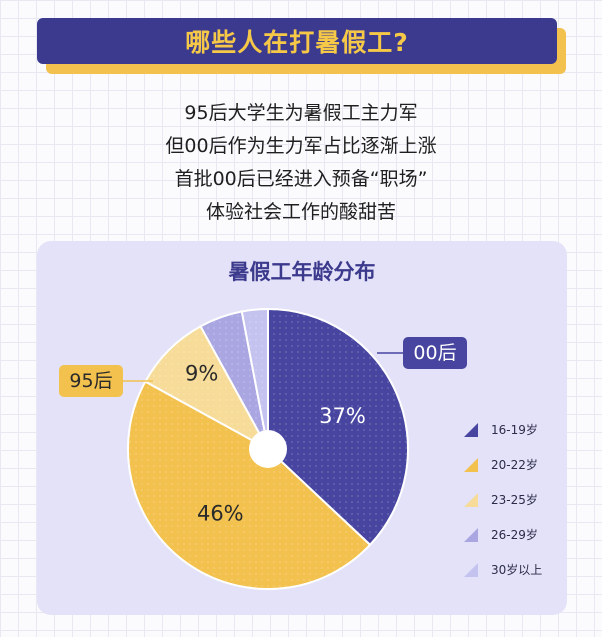  I want to click on intro-line: 首批00后已经进入预备“职场”, so click(301, 179).